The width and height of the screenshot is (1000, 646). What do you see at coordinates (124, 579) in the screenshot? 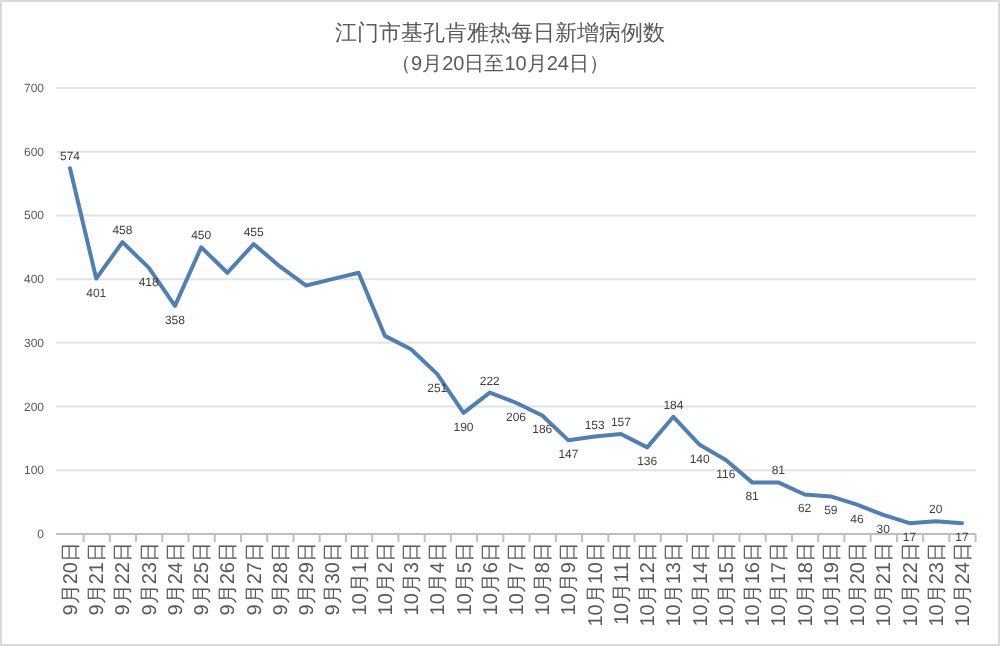
I see `x-tick-label: 9月22日` at bounding box center [124, 579].